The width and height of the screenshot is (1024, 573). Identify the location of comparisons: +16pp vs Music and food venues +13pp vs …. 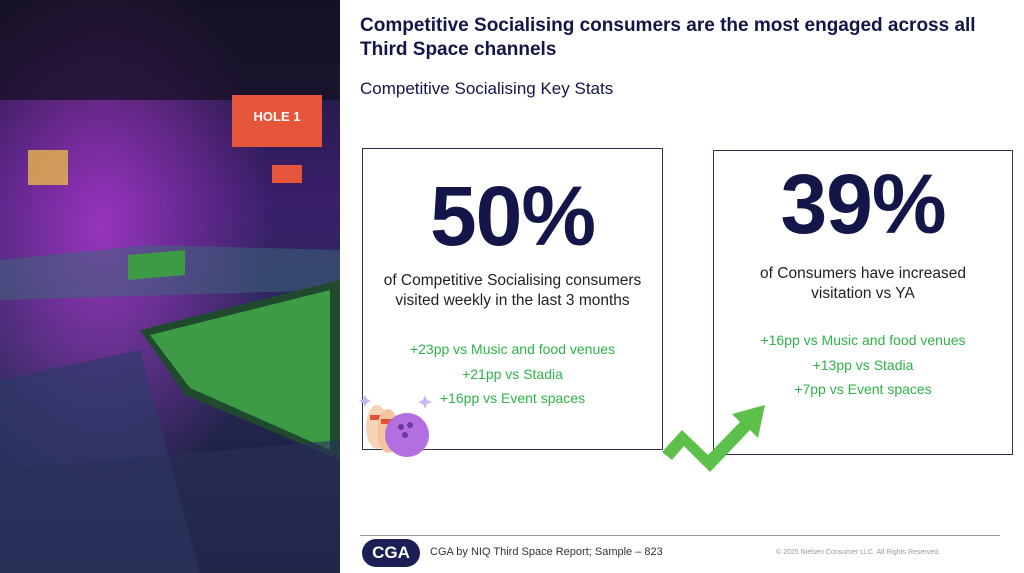
(863, 365).